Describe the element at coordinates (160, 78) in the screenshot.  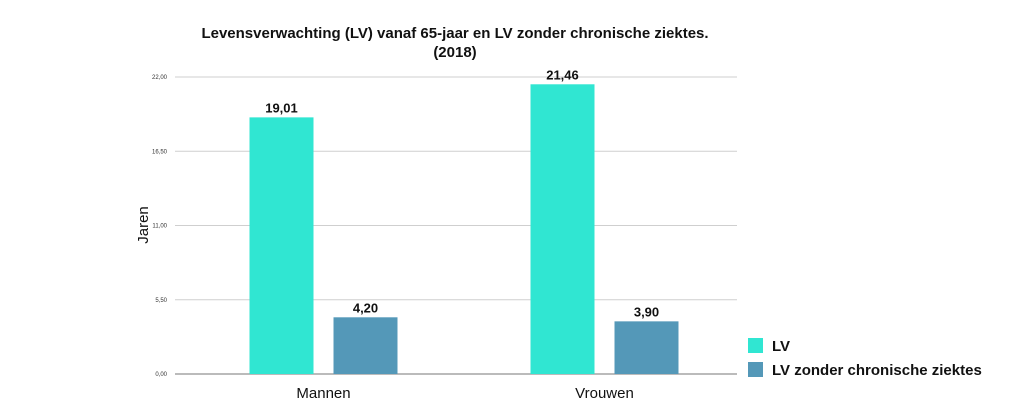
I see `y-tick-label: 22,00` at that location.